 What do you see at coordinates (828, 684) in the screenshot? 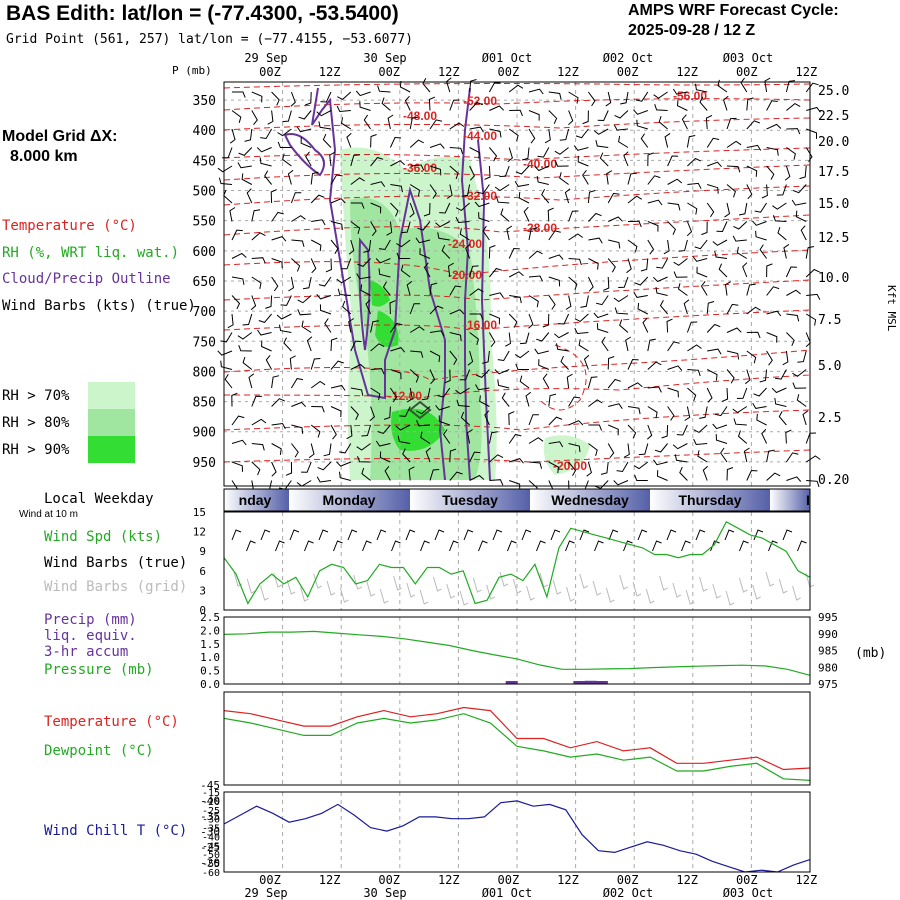
I see `pressure-tick-label: 975` at bounding box center [828, 684].